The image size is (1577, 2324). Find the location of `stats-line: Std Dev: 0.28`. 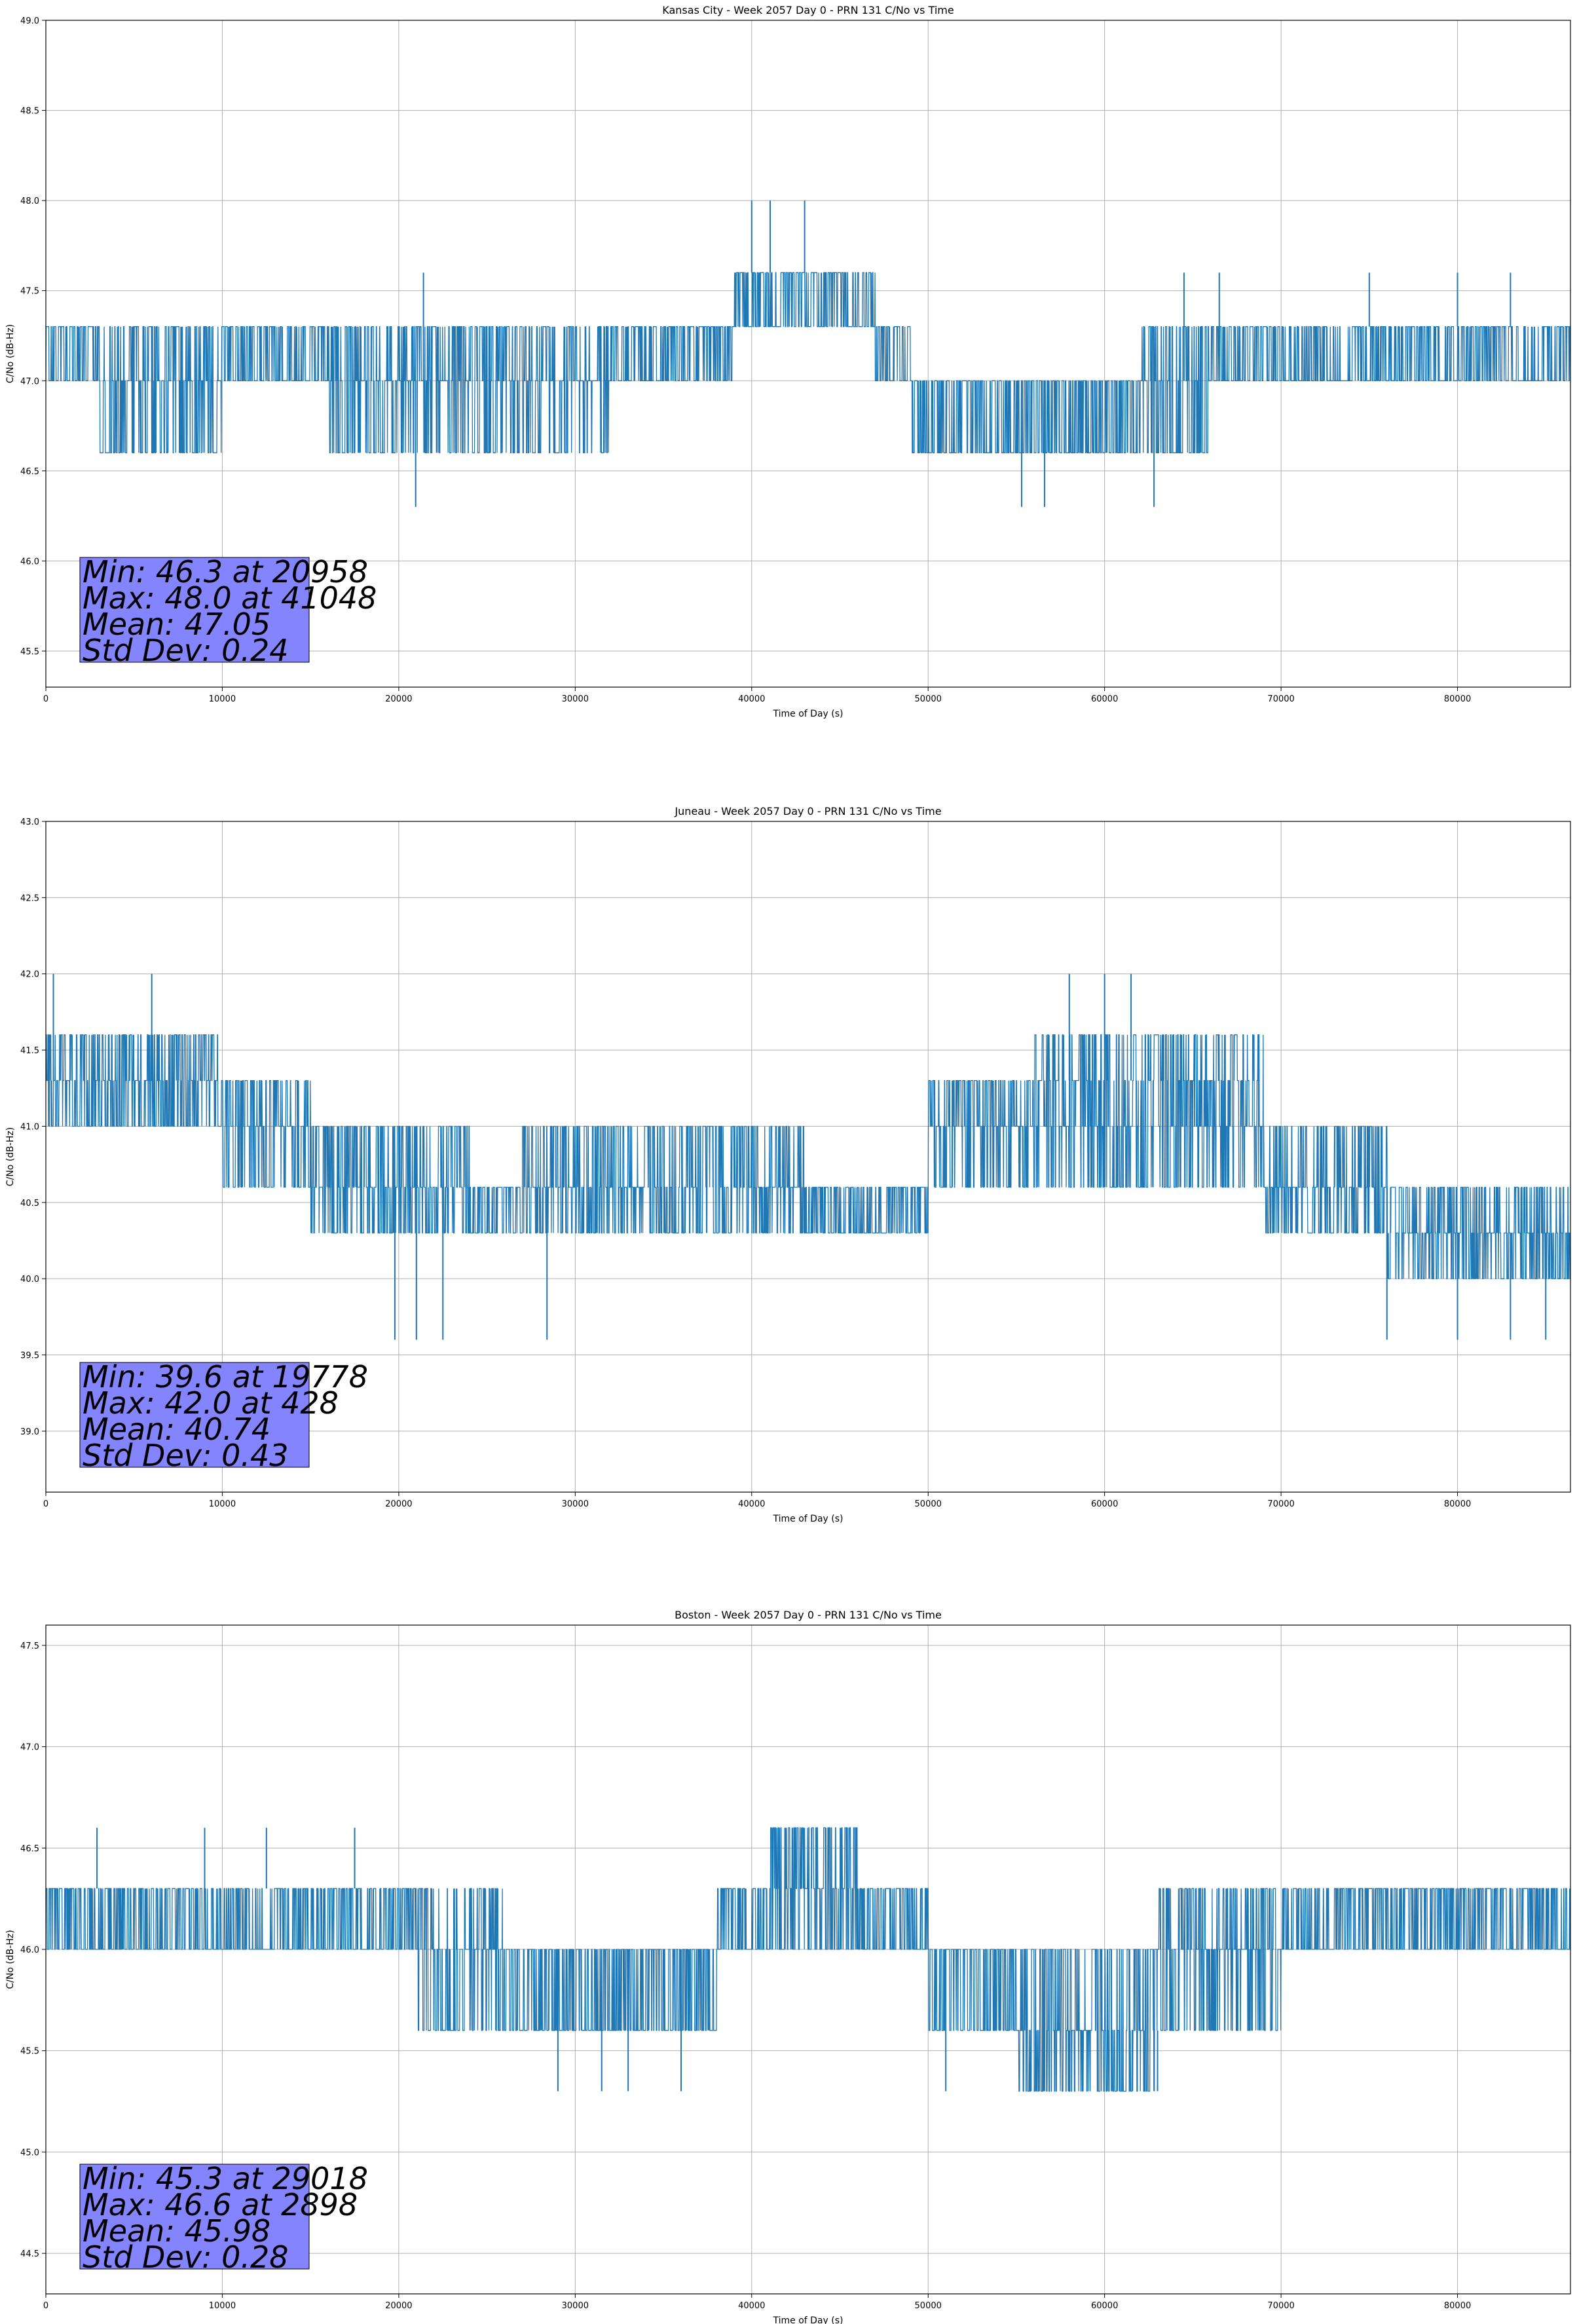

stats-line: Std Dev: 0.28 is located at coordinates (186, 2257).